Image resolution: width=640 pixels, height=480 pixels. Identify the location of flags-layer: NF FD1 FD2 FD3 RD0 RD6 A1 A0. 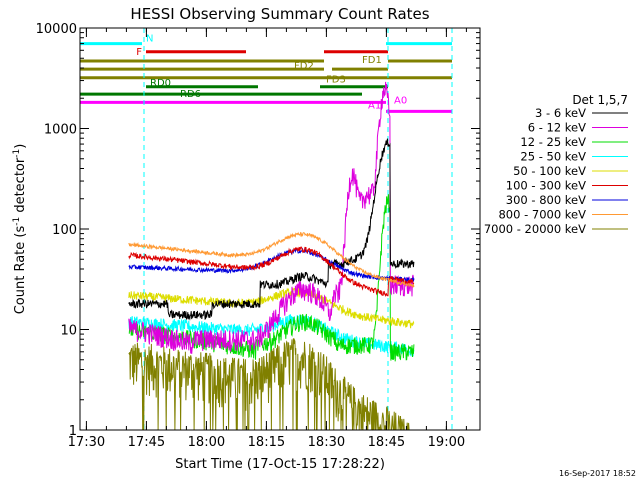
(266, 73).